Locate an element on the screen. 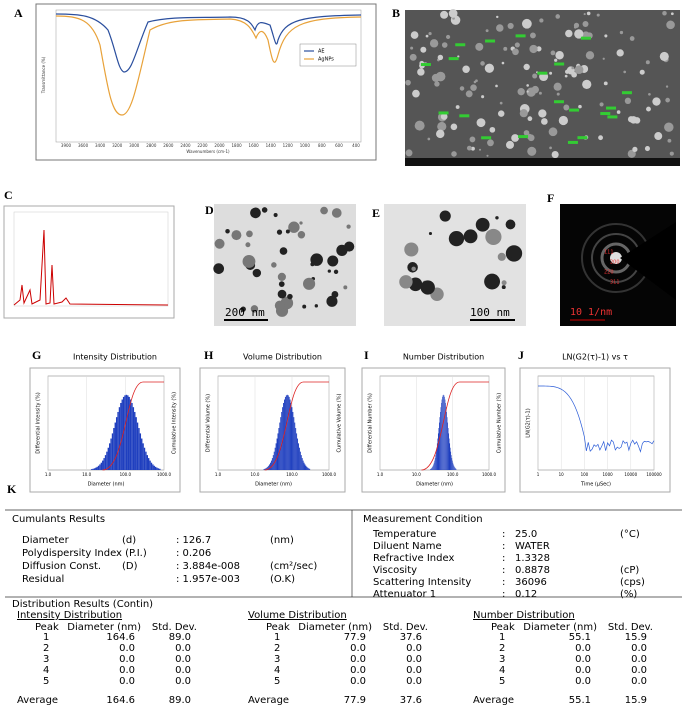 This screenshot has width=685, height=706. cell: 1 is located at coordinates (46, 637).